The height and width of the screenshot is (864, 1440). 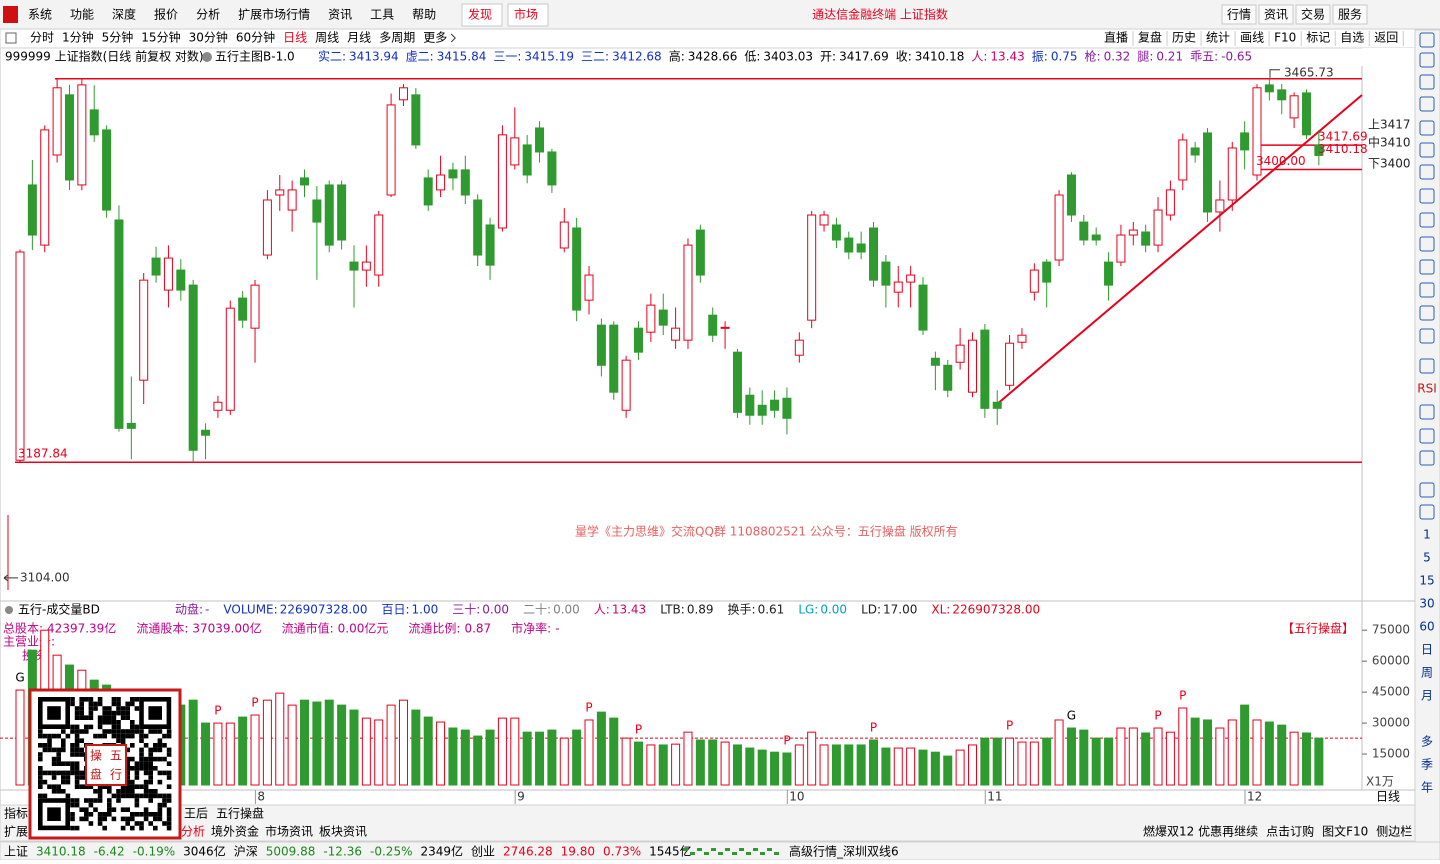 I want to click on bottom-tab: 境外资金, so click(x=235, y=831).